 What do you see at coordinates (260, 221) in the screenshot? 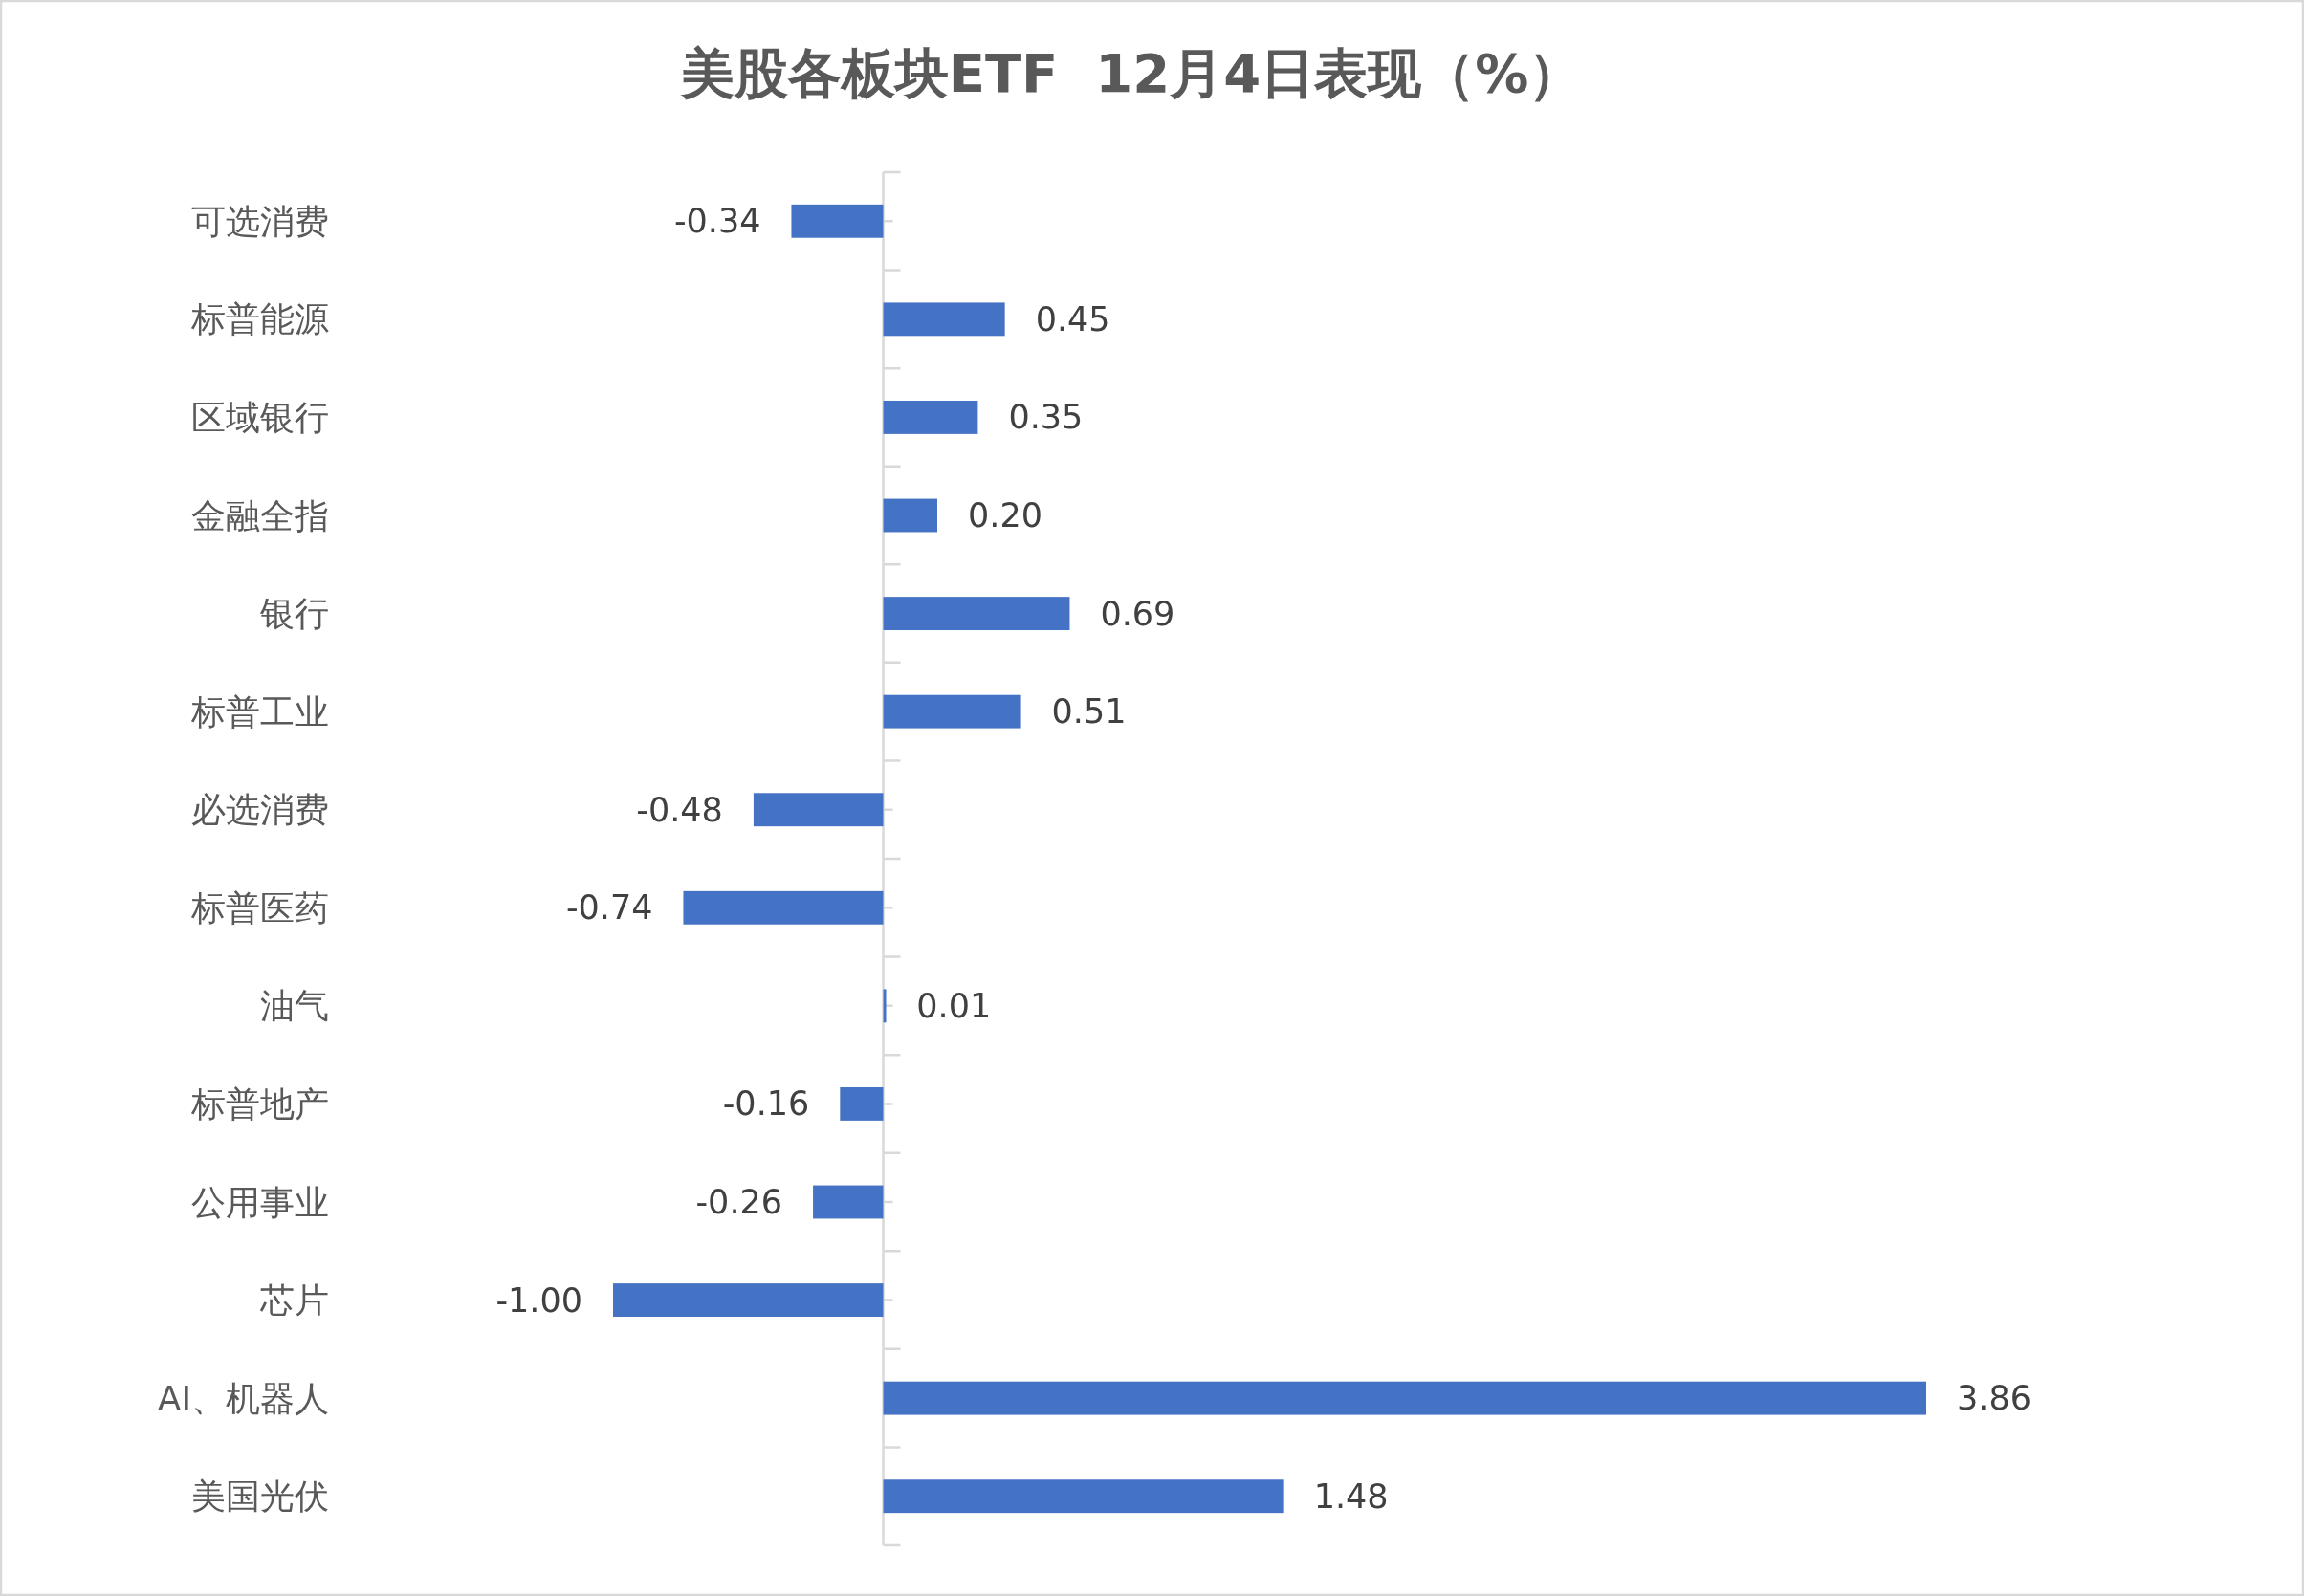
I see `y-tick-label: 可选消费` at bounding box center [260, 221].